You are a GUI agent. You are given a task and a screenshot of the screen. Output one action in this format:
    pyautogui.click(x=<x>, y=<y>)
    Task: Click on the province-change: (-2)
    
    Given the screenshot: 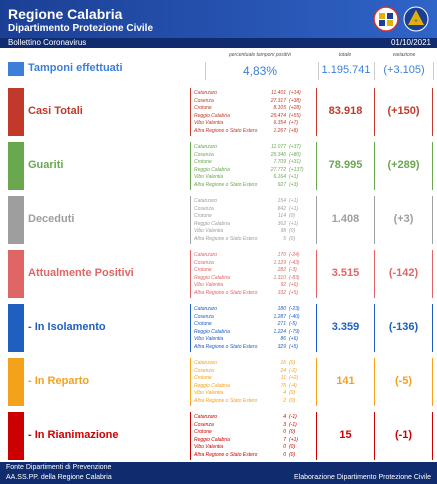 What is the action you would take?
    pyautogui.click(x=293, y=370)
    